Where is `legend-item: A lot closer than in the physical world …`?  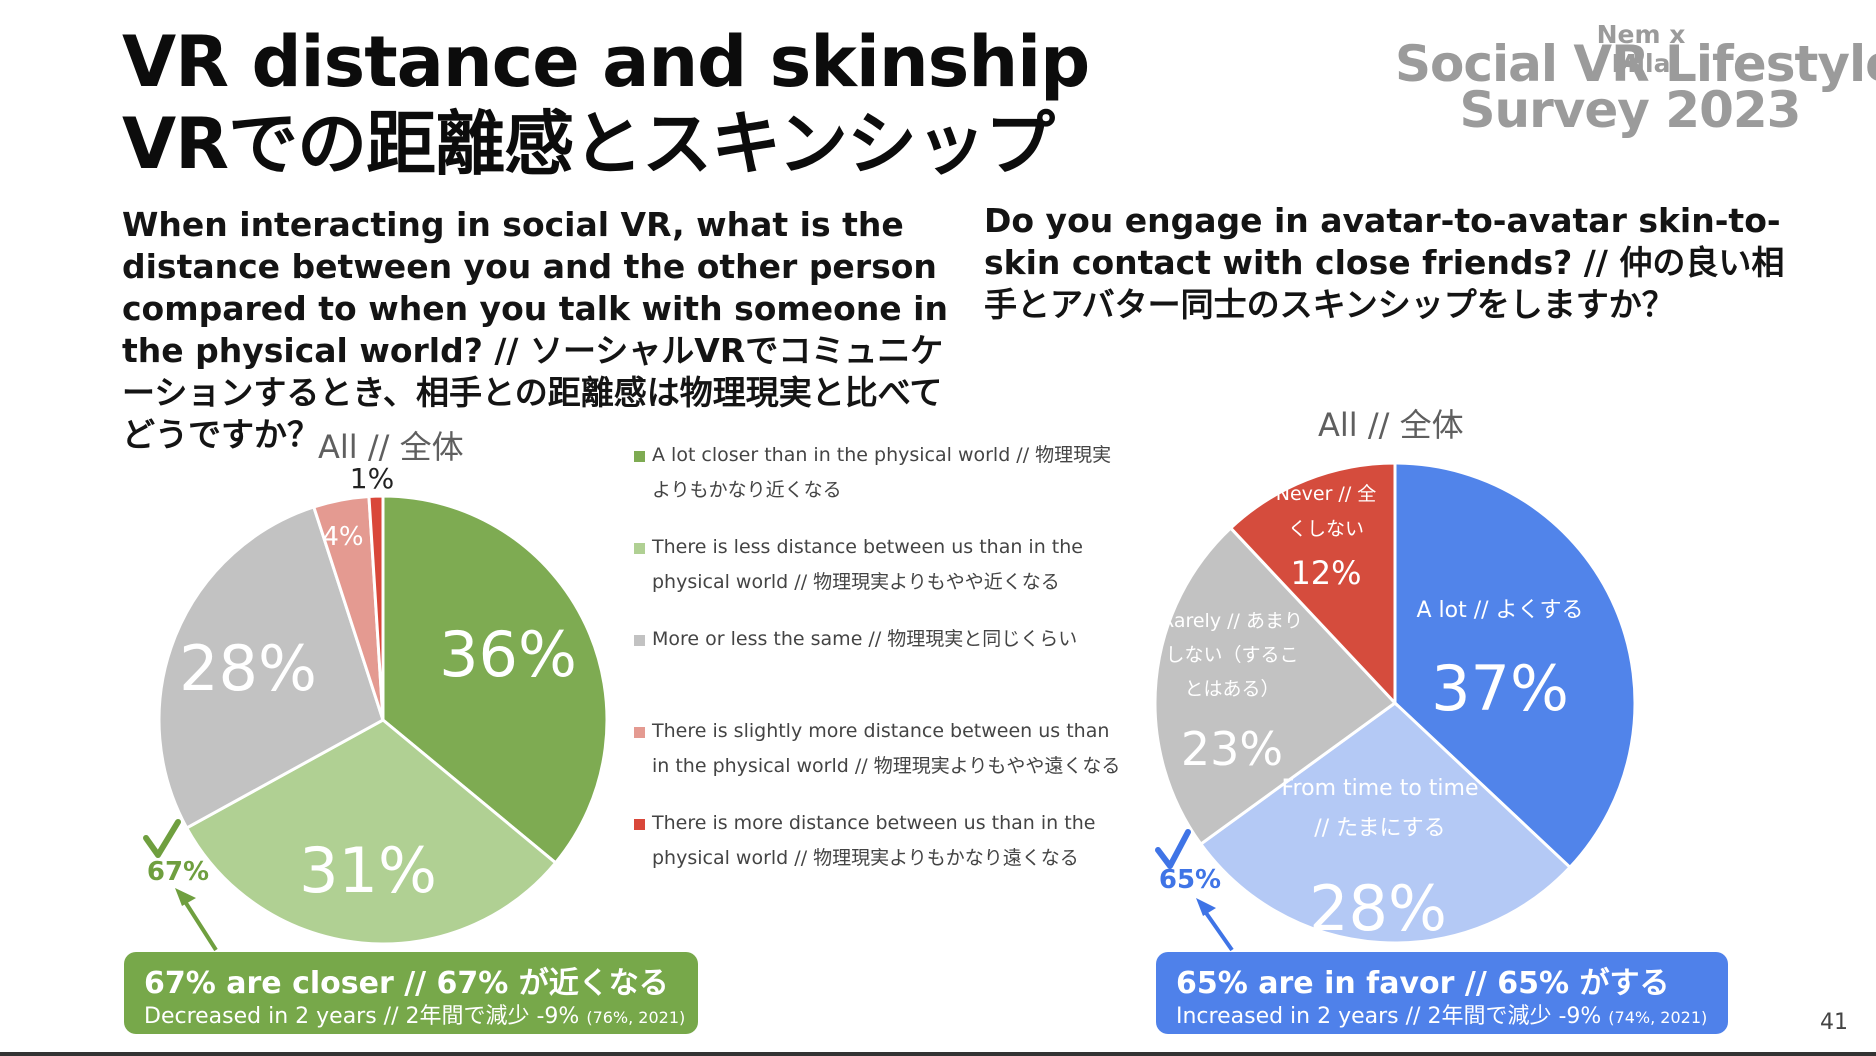 legend-item: A lot closer than in the physical world … is located at coordinates (879, 473).